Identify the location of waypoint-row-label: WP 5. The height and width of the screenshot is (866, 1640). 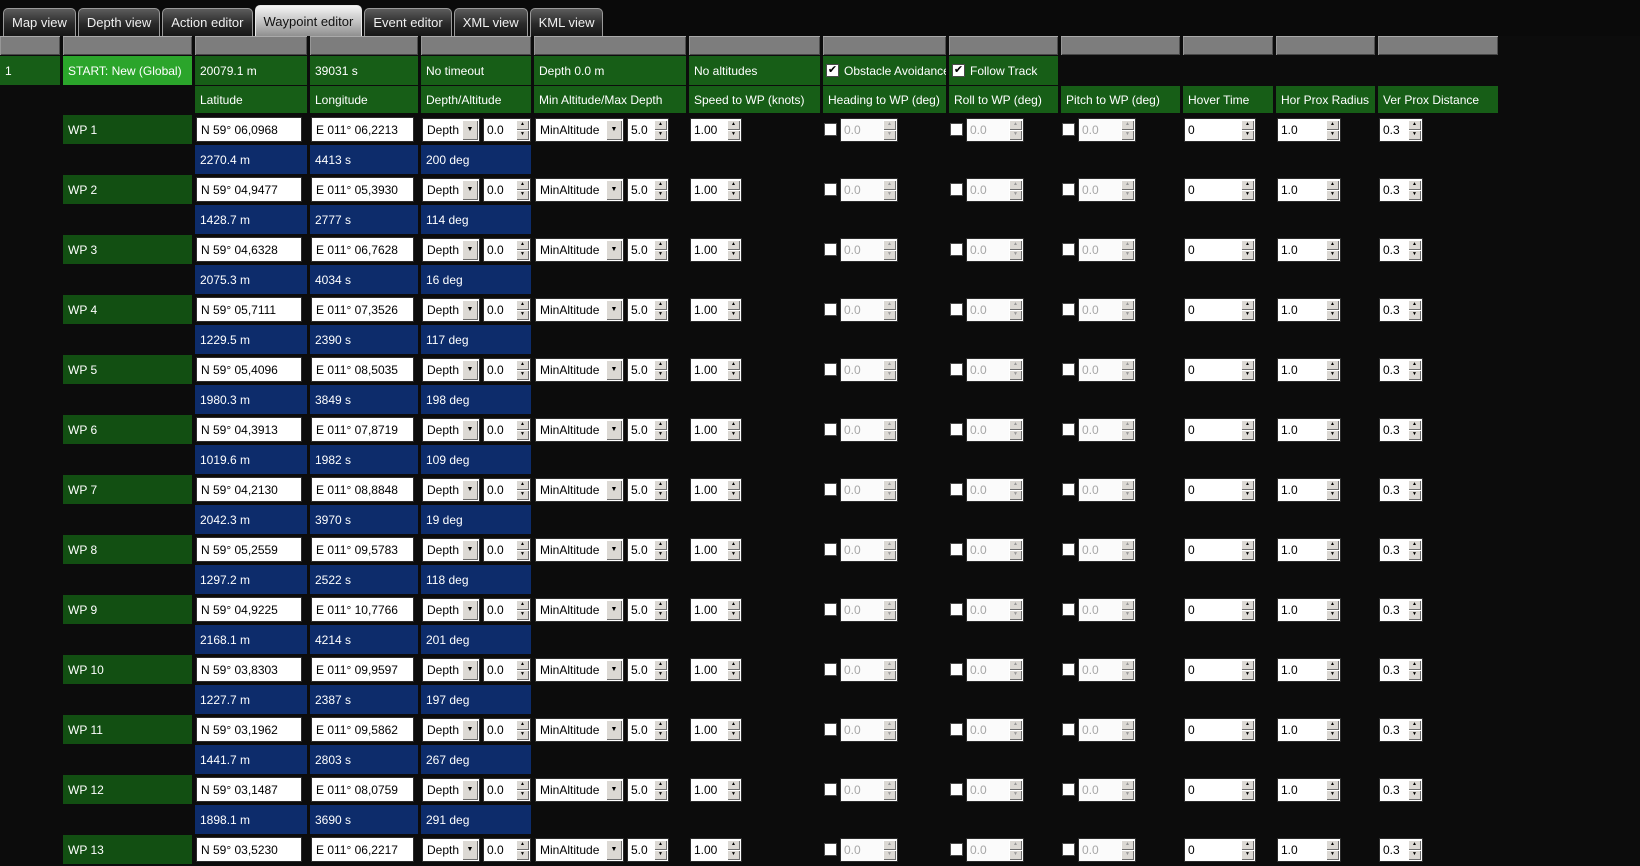
(127, 369).